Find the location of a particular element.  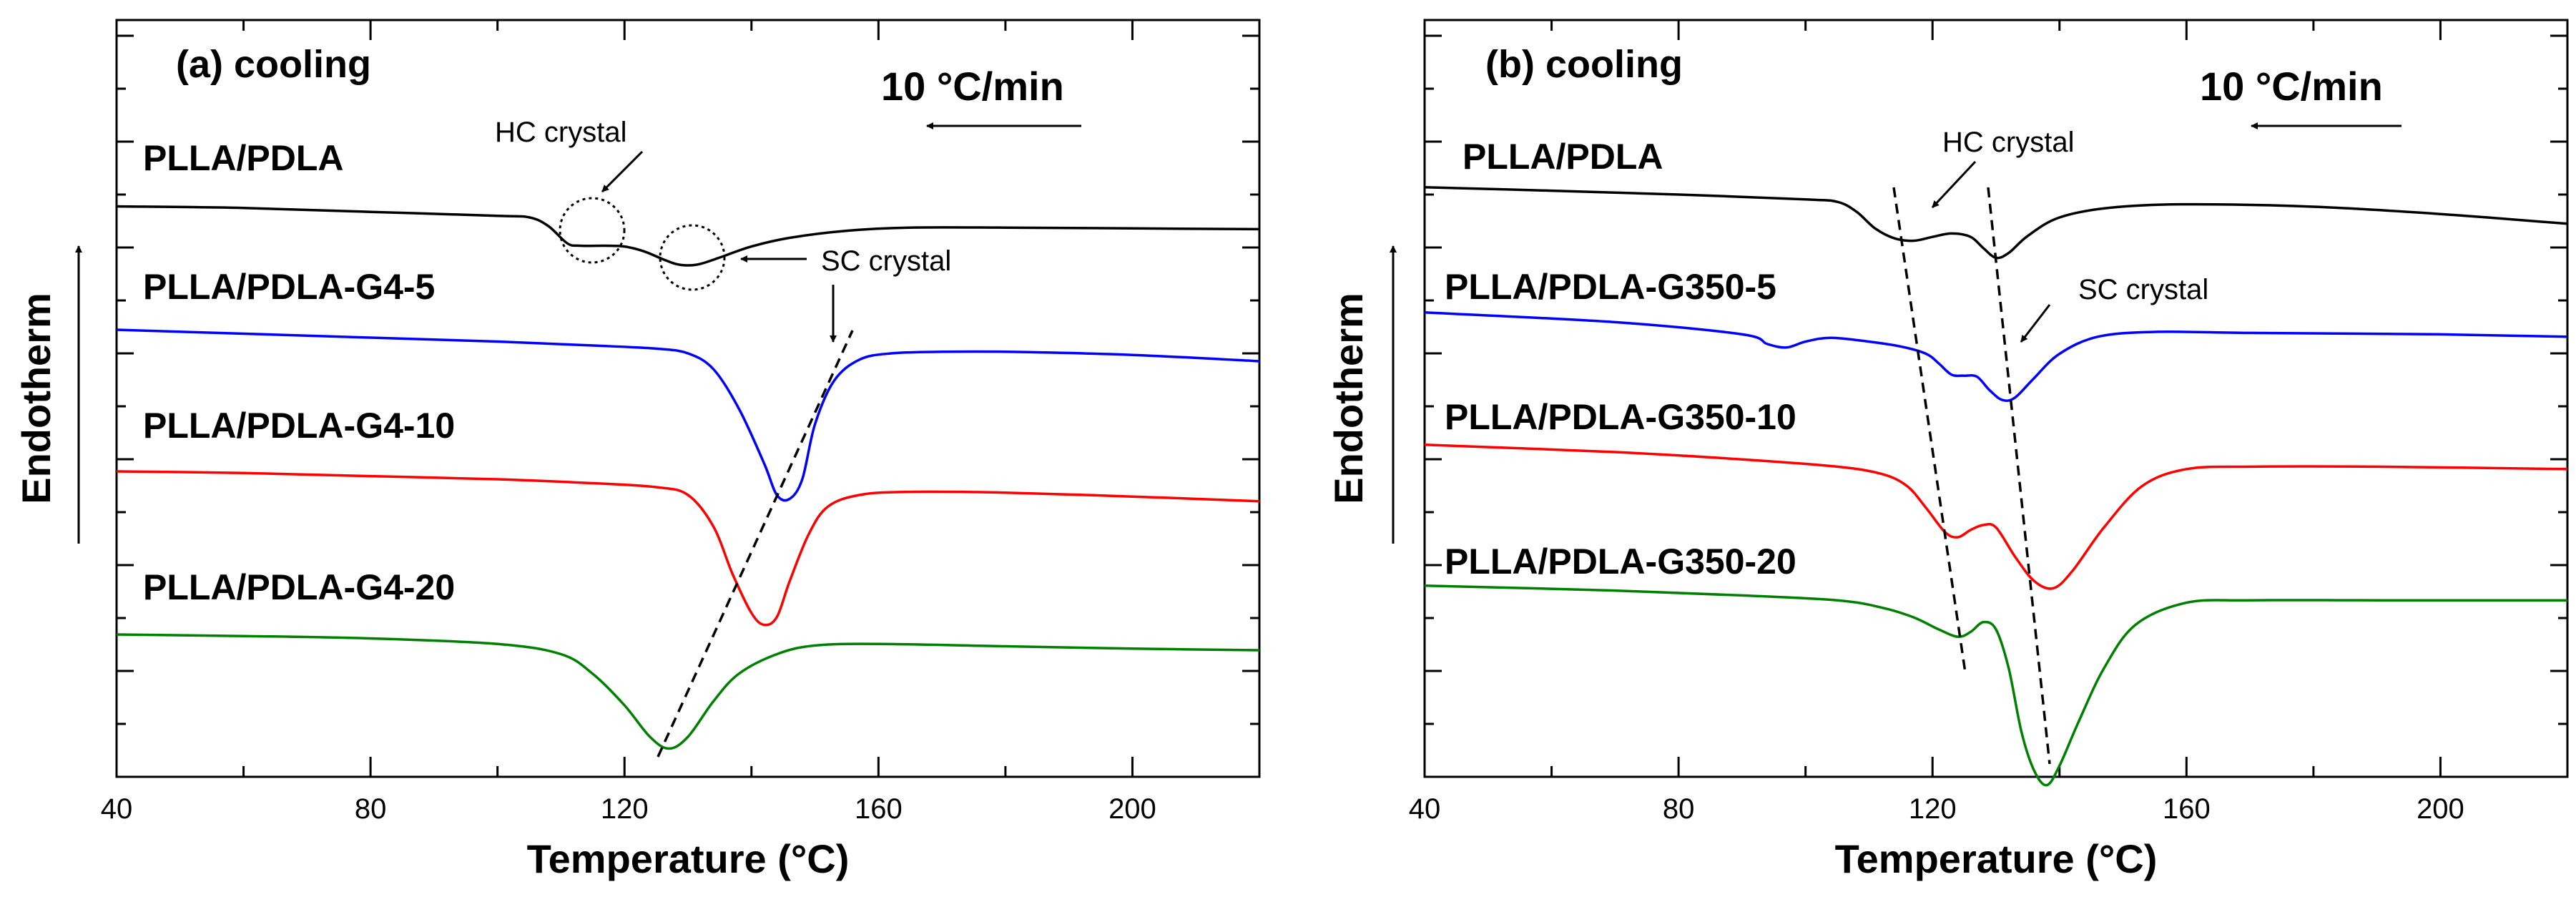

series-label: PLLA/PDLA-G4-10 is located at coordinates (299, 426).